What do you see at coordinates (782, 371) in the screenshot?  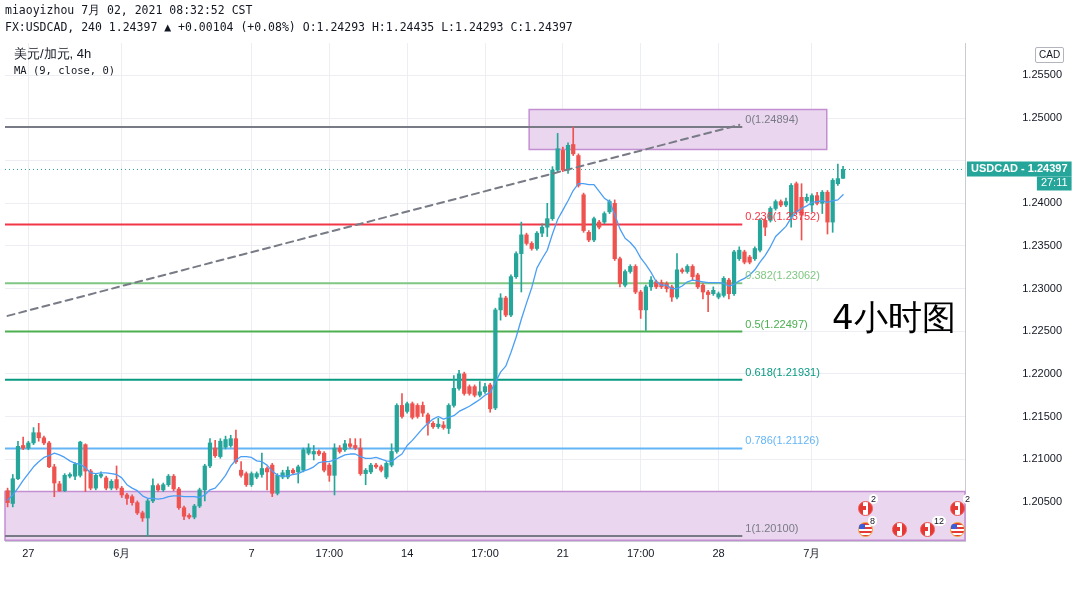 I see `ref-line-label: 0.618(1.21931)` at bounding box center [782, 371].